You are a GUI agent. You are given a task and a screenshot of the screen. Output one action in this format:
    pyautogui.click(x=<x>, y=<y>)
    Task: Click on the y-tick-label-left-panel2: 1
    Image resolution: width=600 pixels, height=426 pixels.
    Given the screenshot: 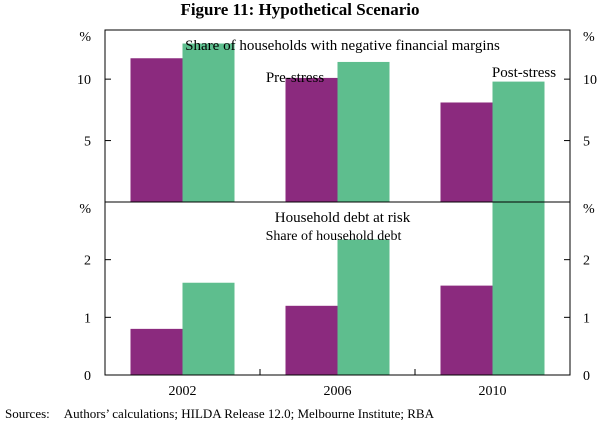 What is the action you would take?
    pyautogui.click(x=87, y=318)
    